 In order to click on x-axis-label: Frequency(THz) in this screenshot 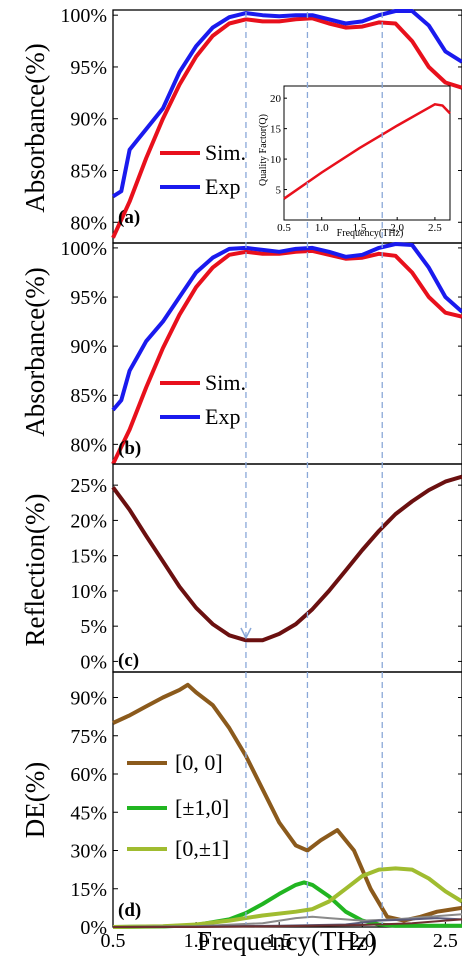, I will do `click(287, 941)`.